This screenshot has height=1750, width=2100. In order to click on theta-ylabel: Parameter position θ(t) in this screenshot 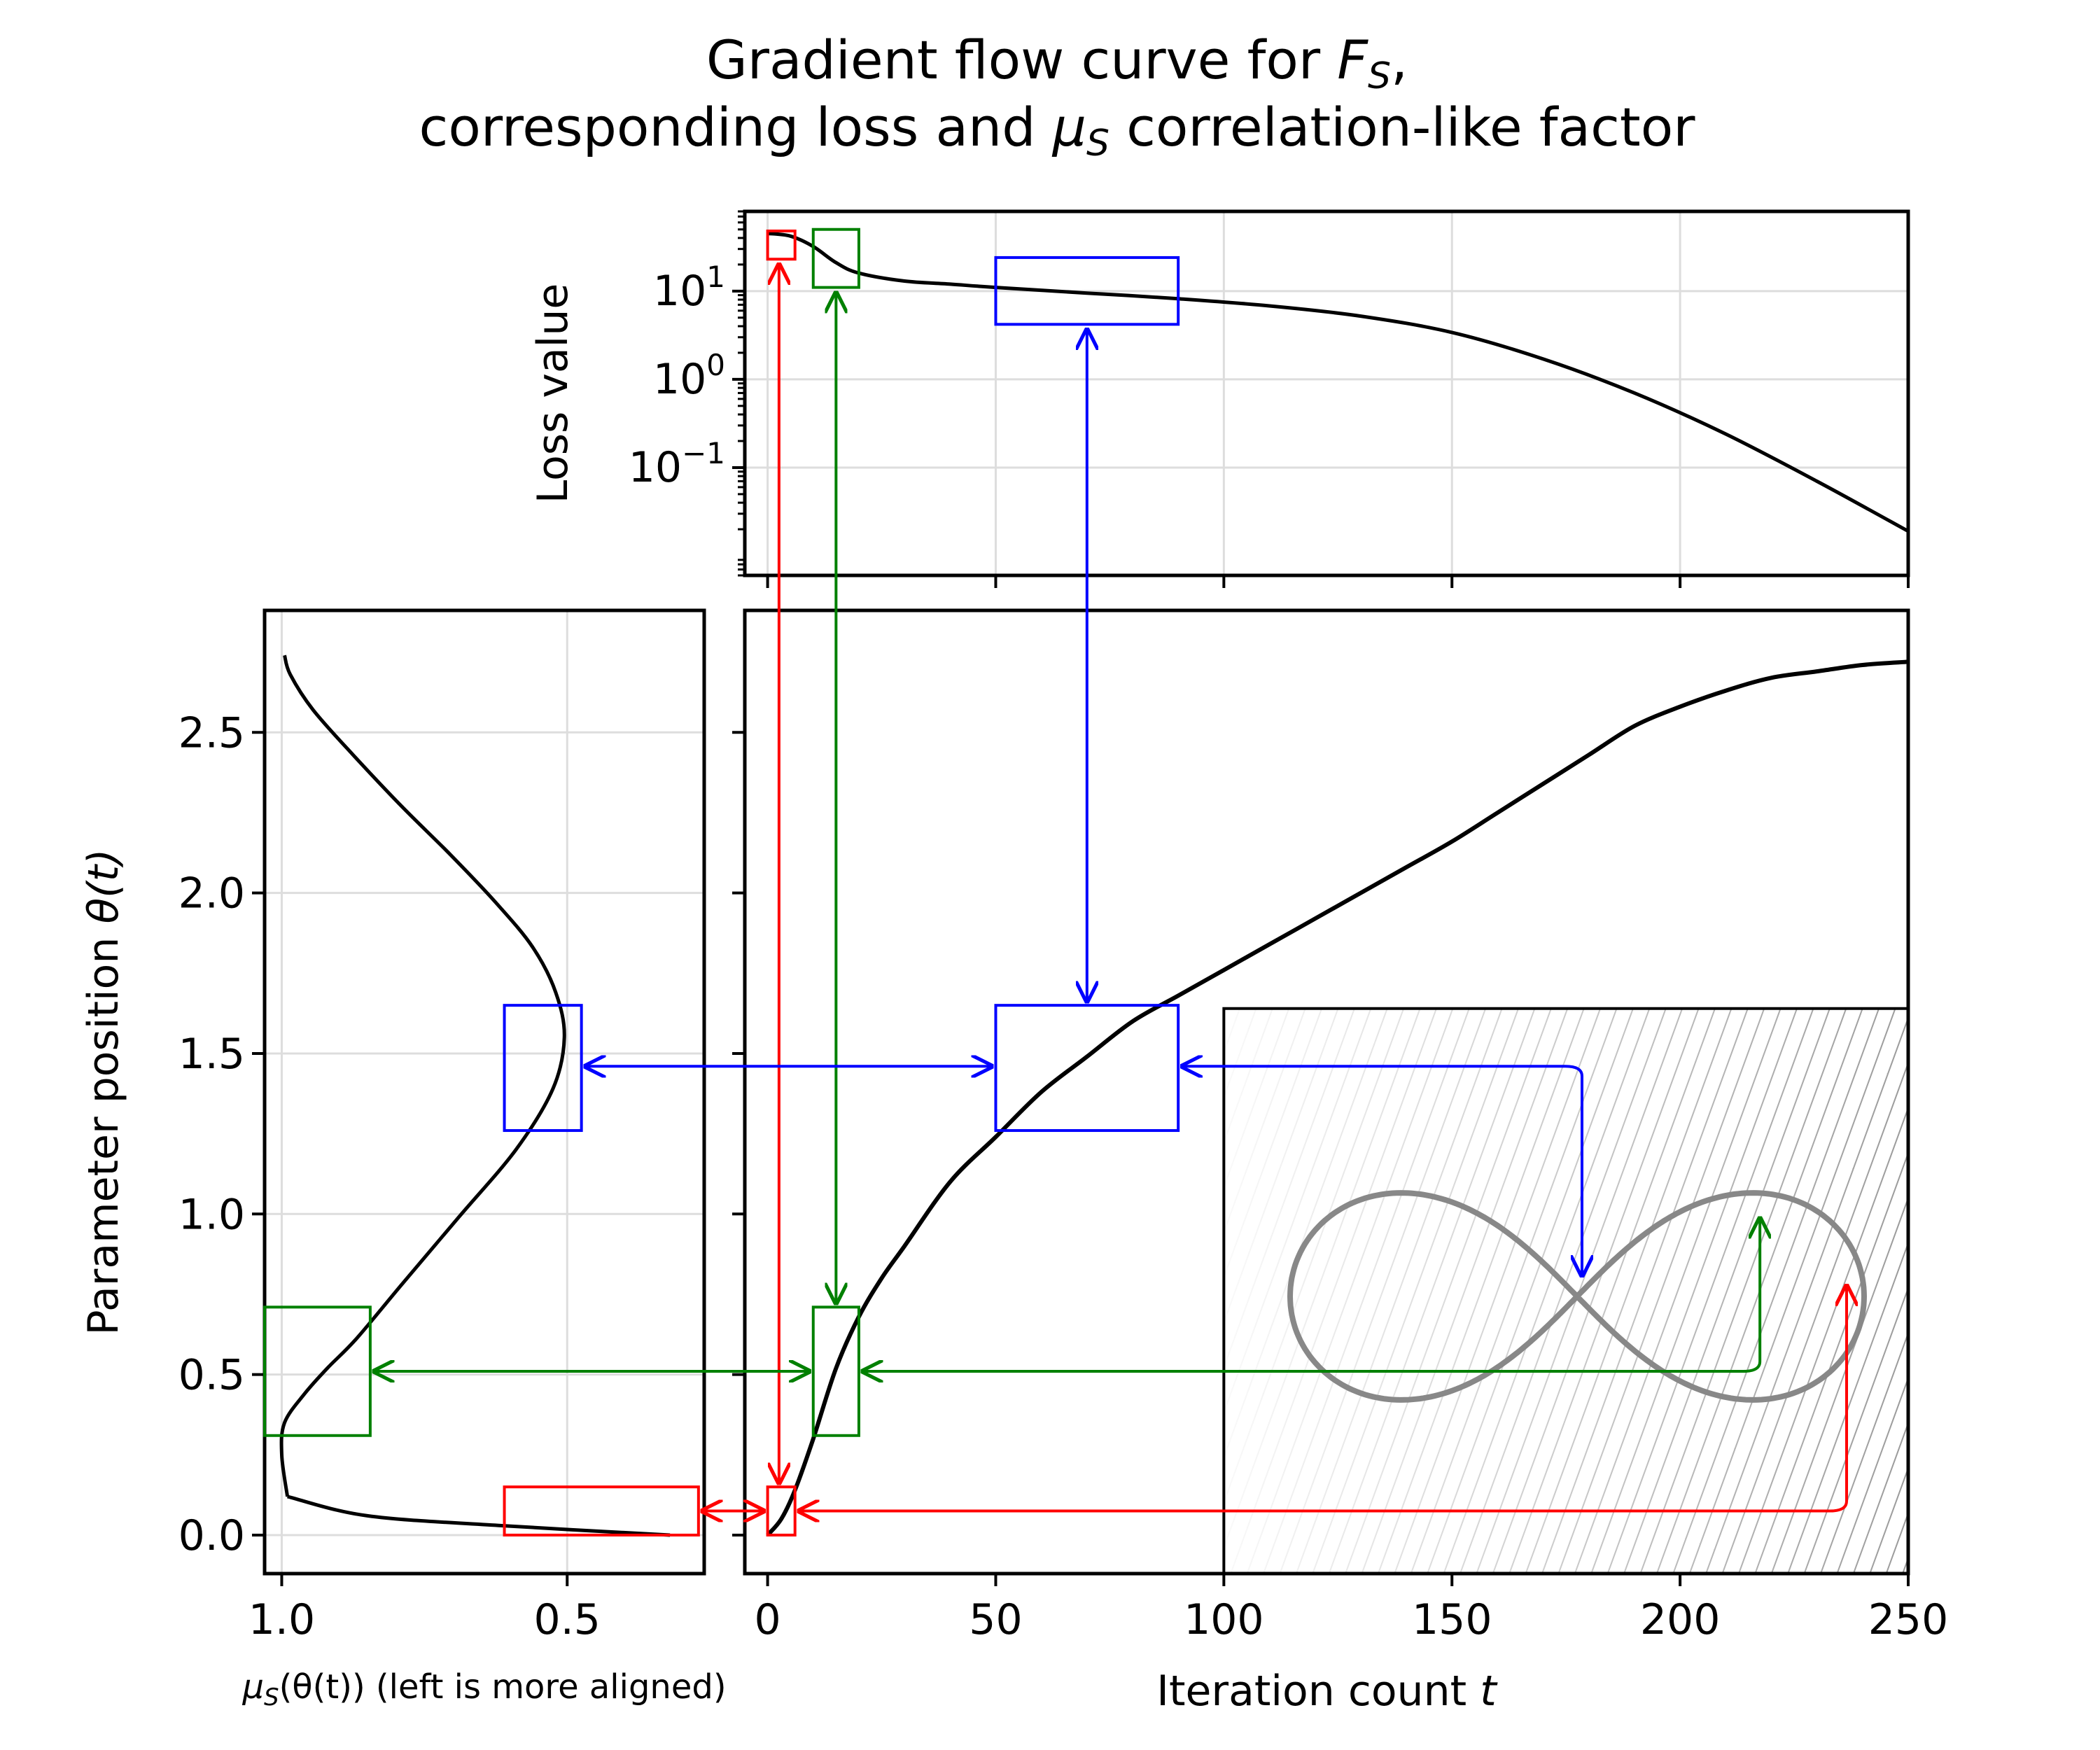, I will do `click(103, 1091)`.